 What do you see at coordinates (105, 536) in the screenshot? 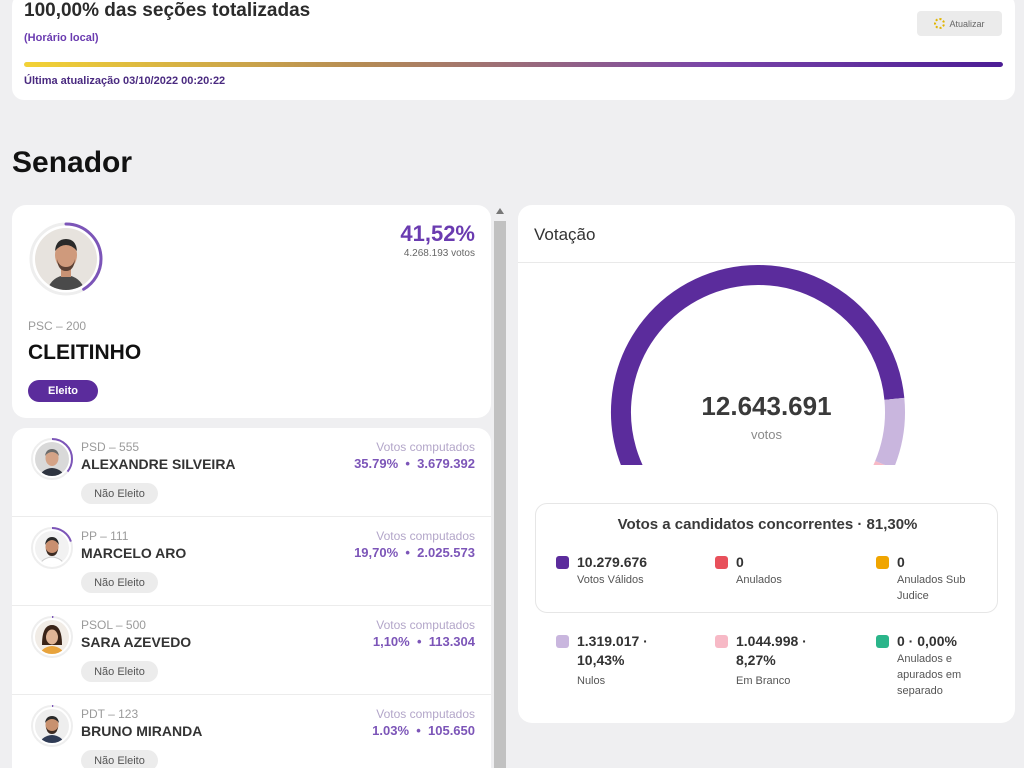
I see `candidate-party-number: PP – 111` at bounding box center [105, 536].